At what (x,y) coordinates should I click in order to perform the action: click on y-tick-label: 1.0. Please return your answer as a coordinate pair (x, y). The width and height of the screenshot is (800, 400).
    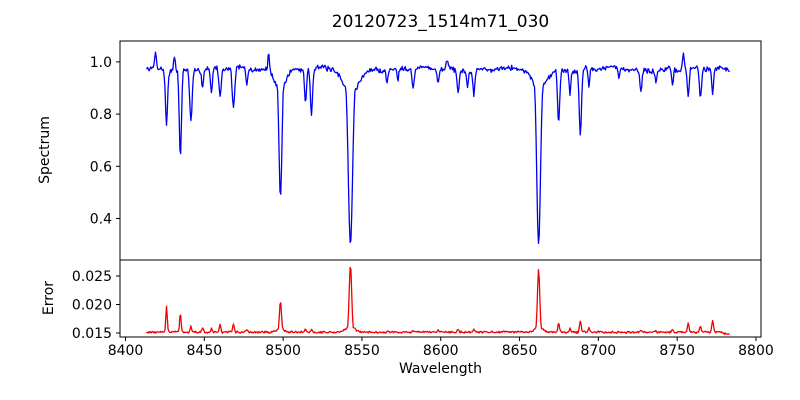
    Looking at the image, I should click on (101, 63).